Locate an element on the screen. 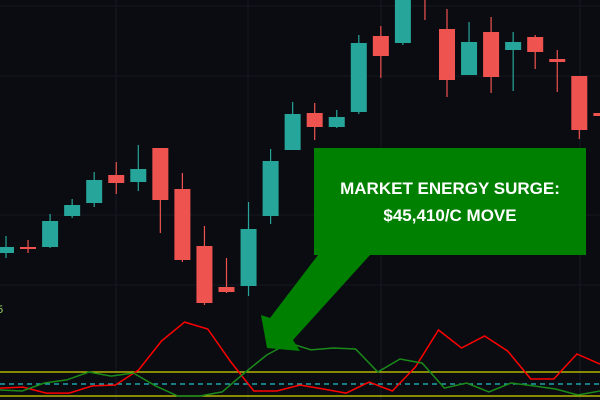  edge-price-label: 5 is located at coordinates (2, 310).